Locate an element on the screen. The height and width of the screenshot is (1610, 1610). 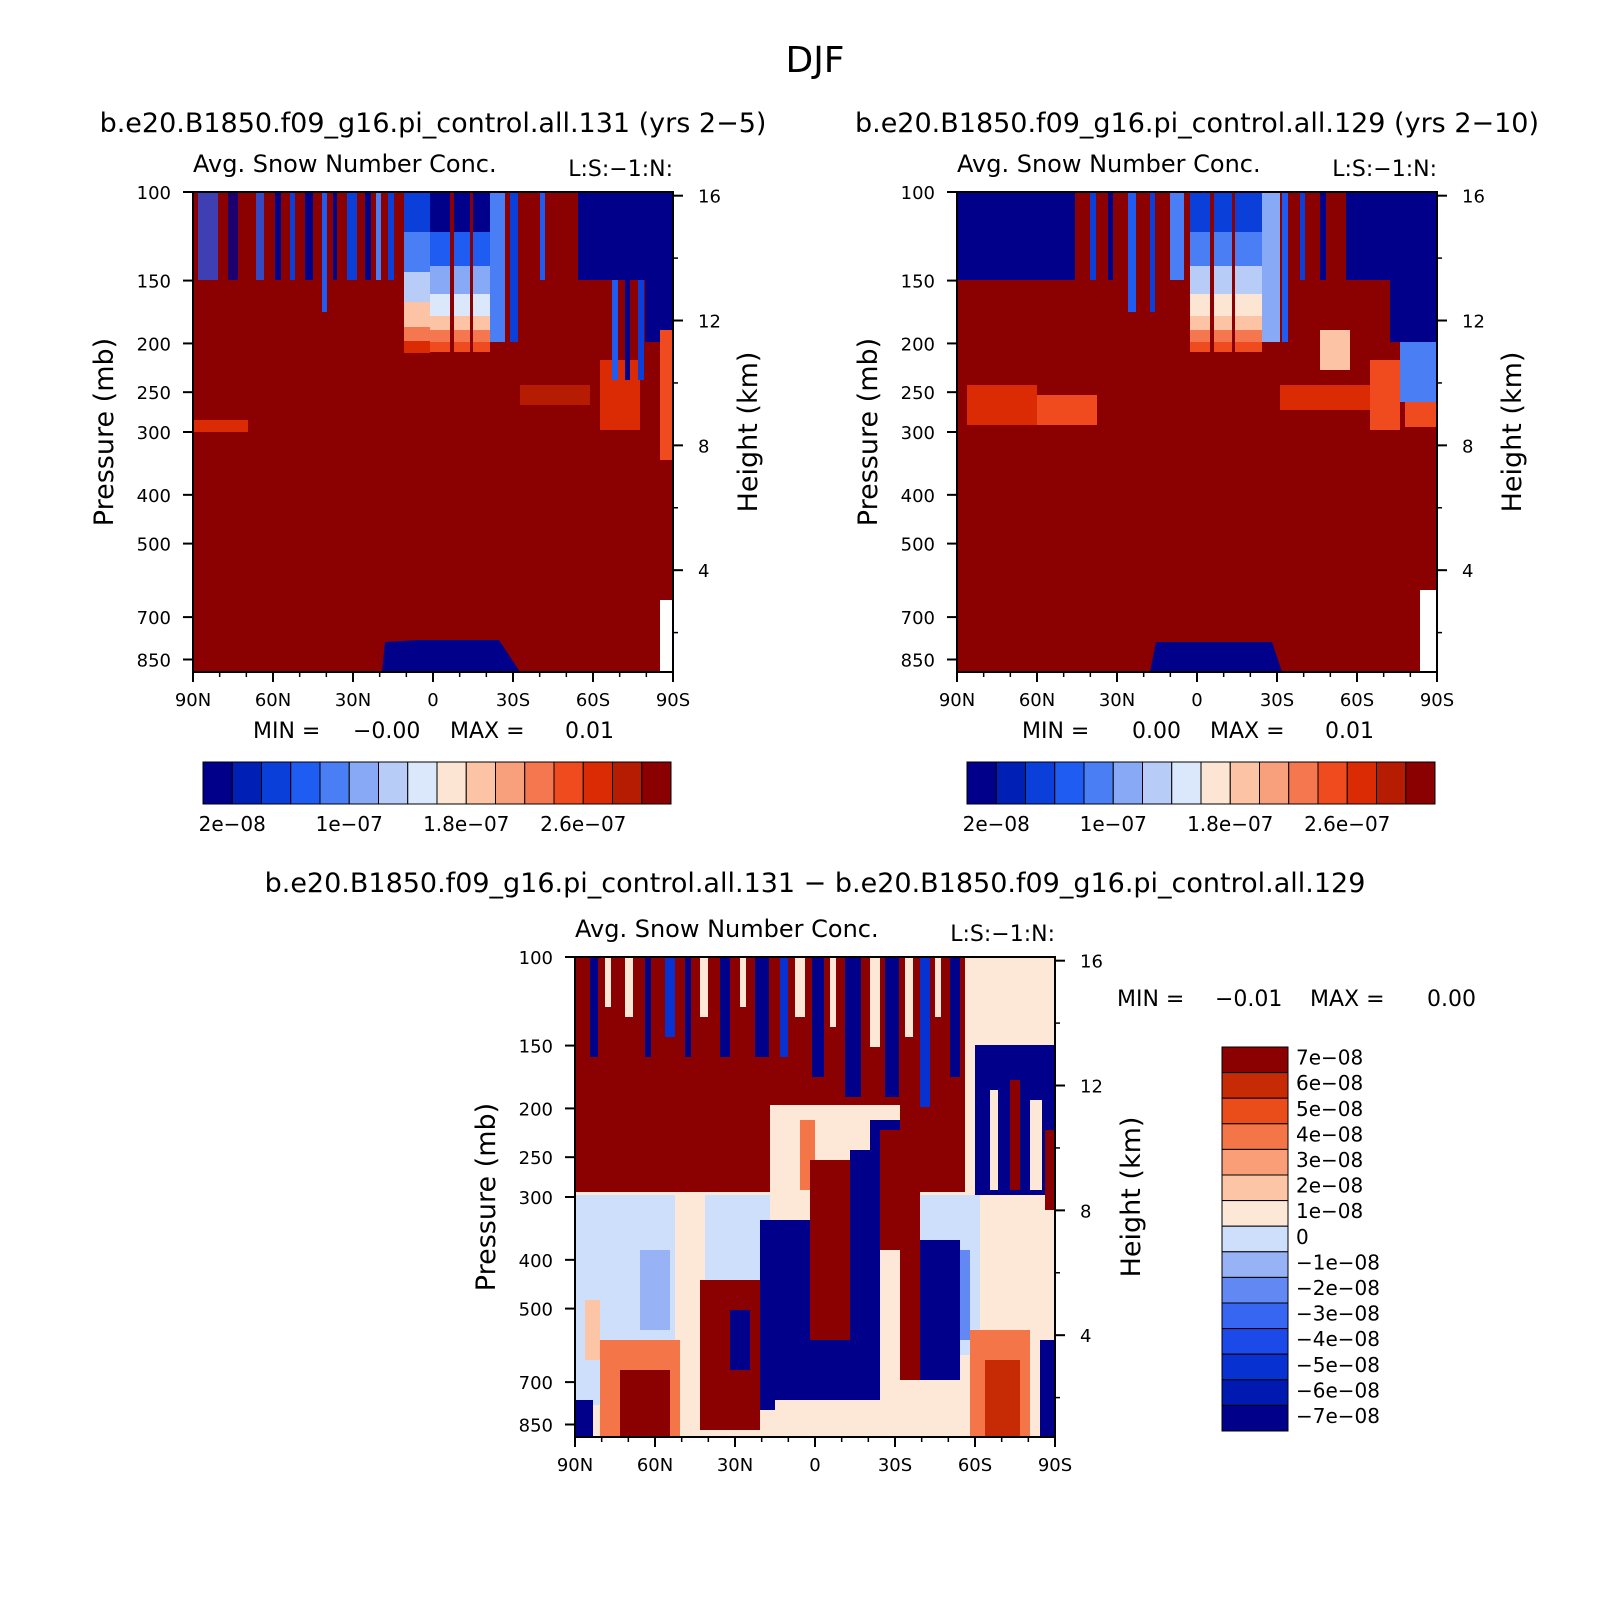
colorbar-2: 2e−08 1e−07 1.8e−07 2.6e−07 is located at coordinates (1199, 798).